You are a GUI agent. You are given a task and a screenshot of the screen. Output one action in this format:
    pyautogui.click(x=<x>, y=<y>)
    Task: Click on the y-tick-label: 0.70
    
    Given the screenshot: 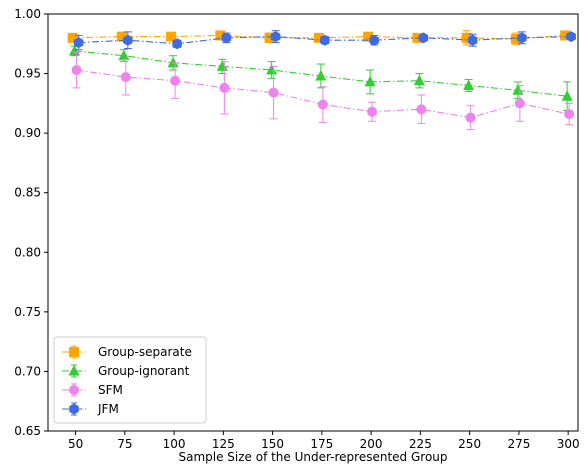 What is the action you would take?
    pyautogui.click(x=27, y=371)
    